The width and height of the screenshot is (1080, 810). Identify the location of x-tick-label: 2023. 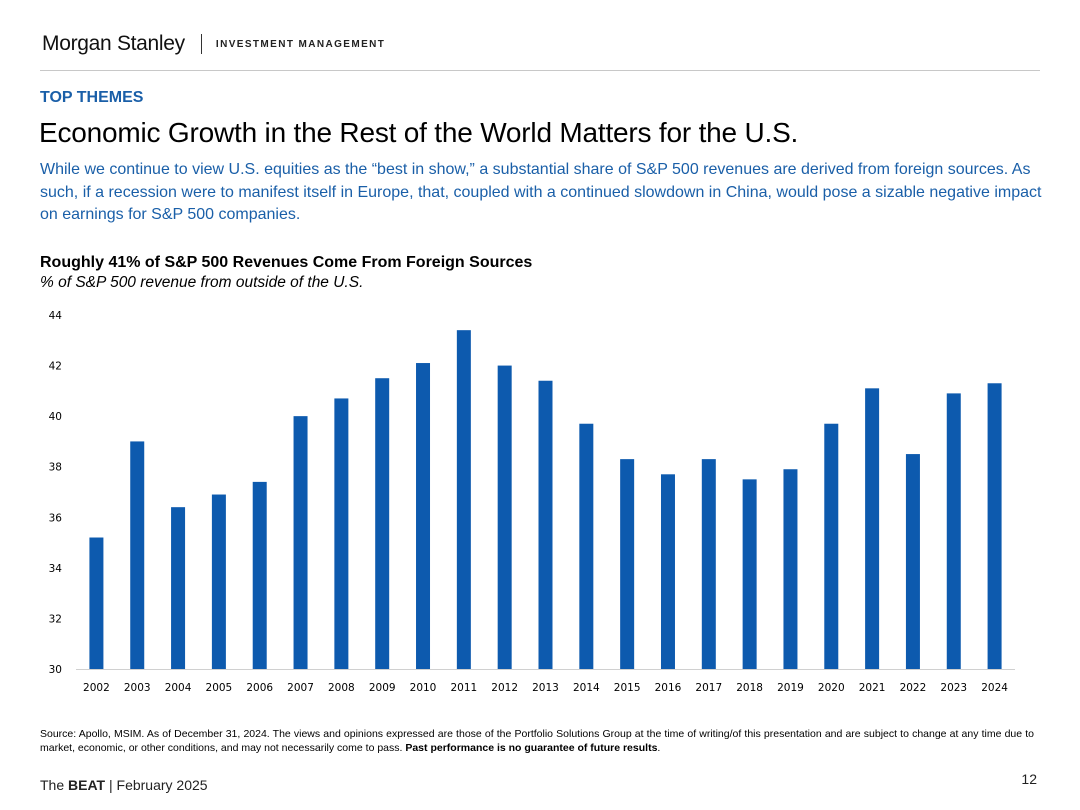
(953, 688).